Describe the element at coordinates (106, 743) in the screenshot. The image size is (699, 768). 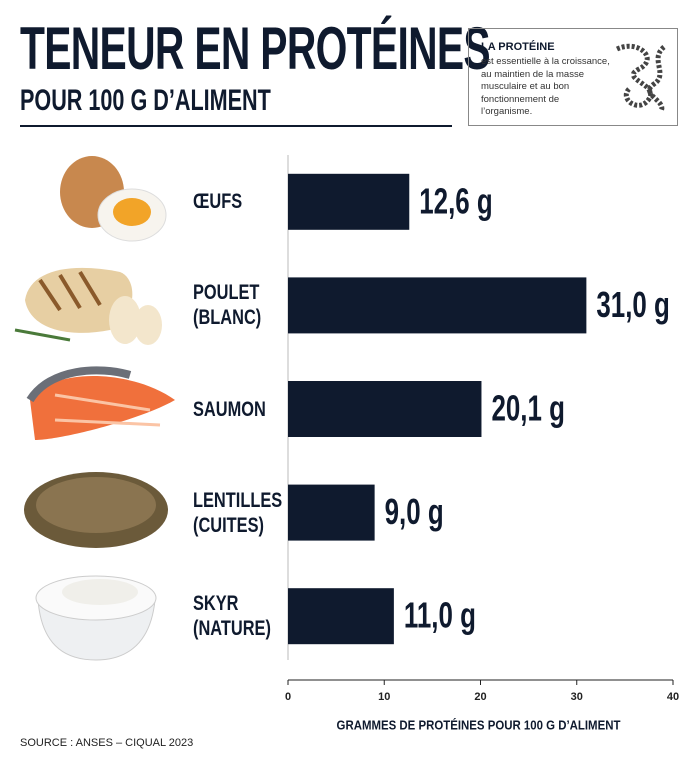
I see `source: SOURCE : ANSES – CIQUAL 2023` at that location.